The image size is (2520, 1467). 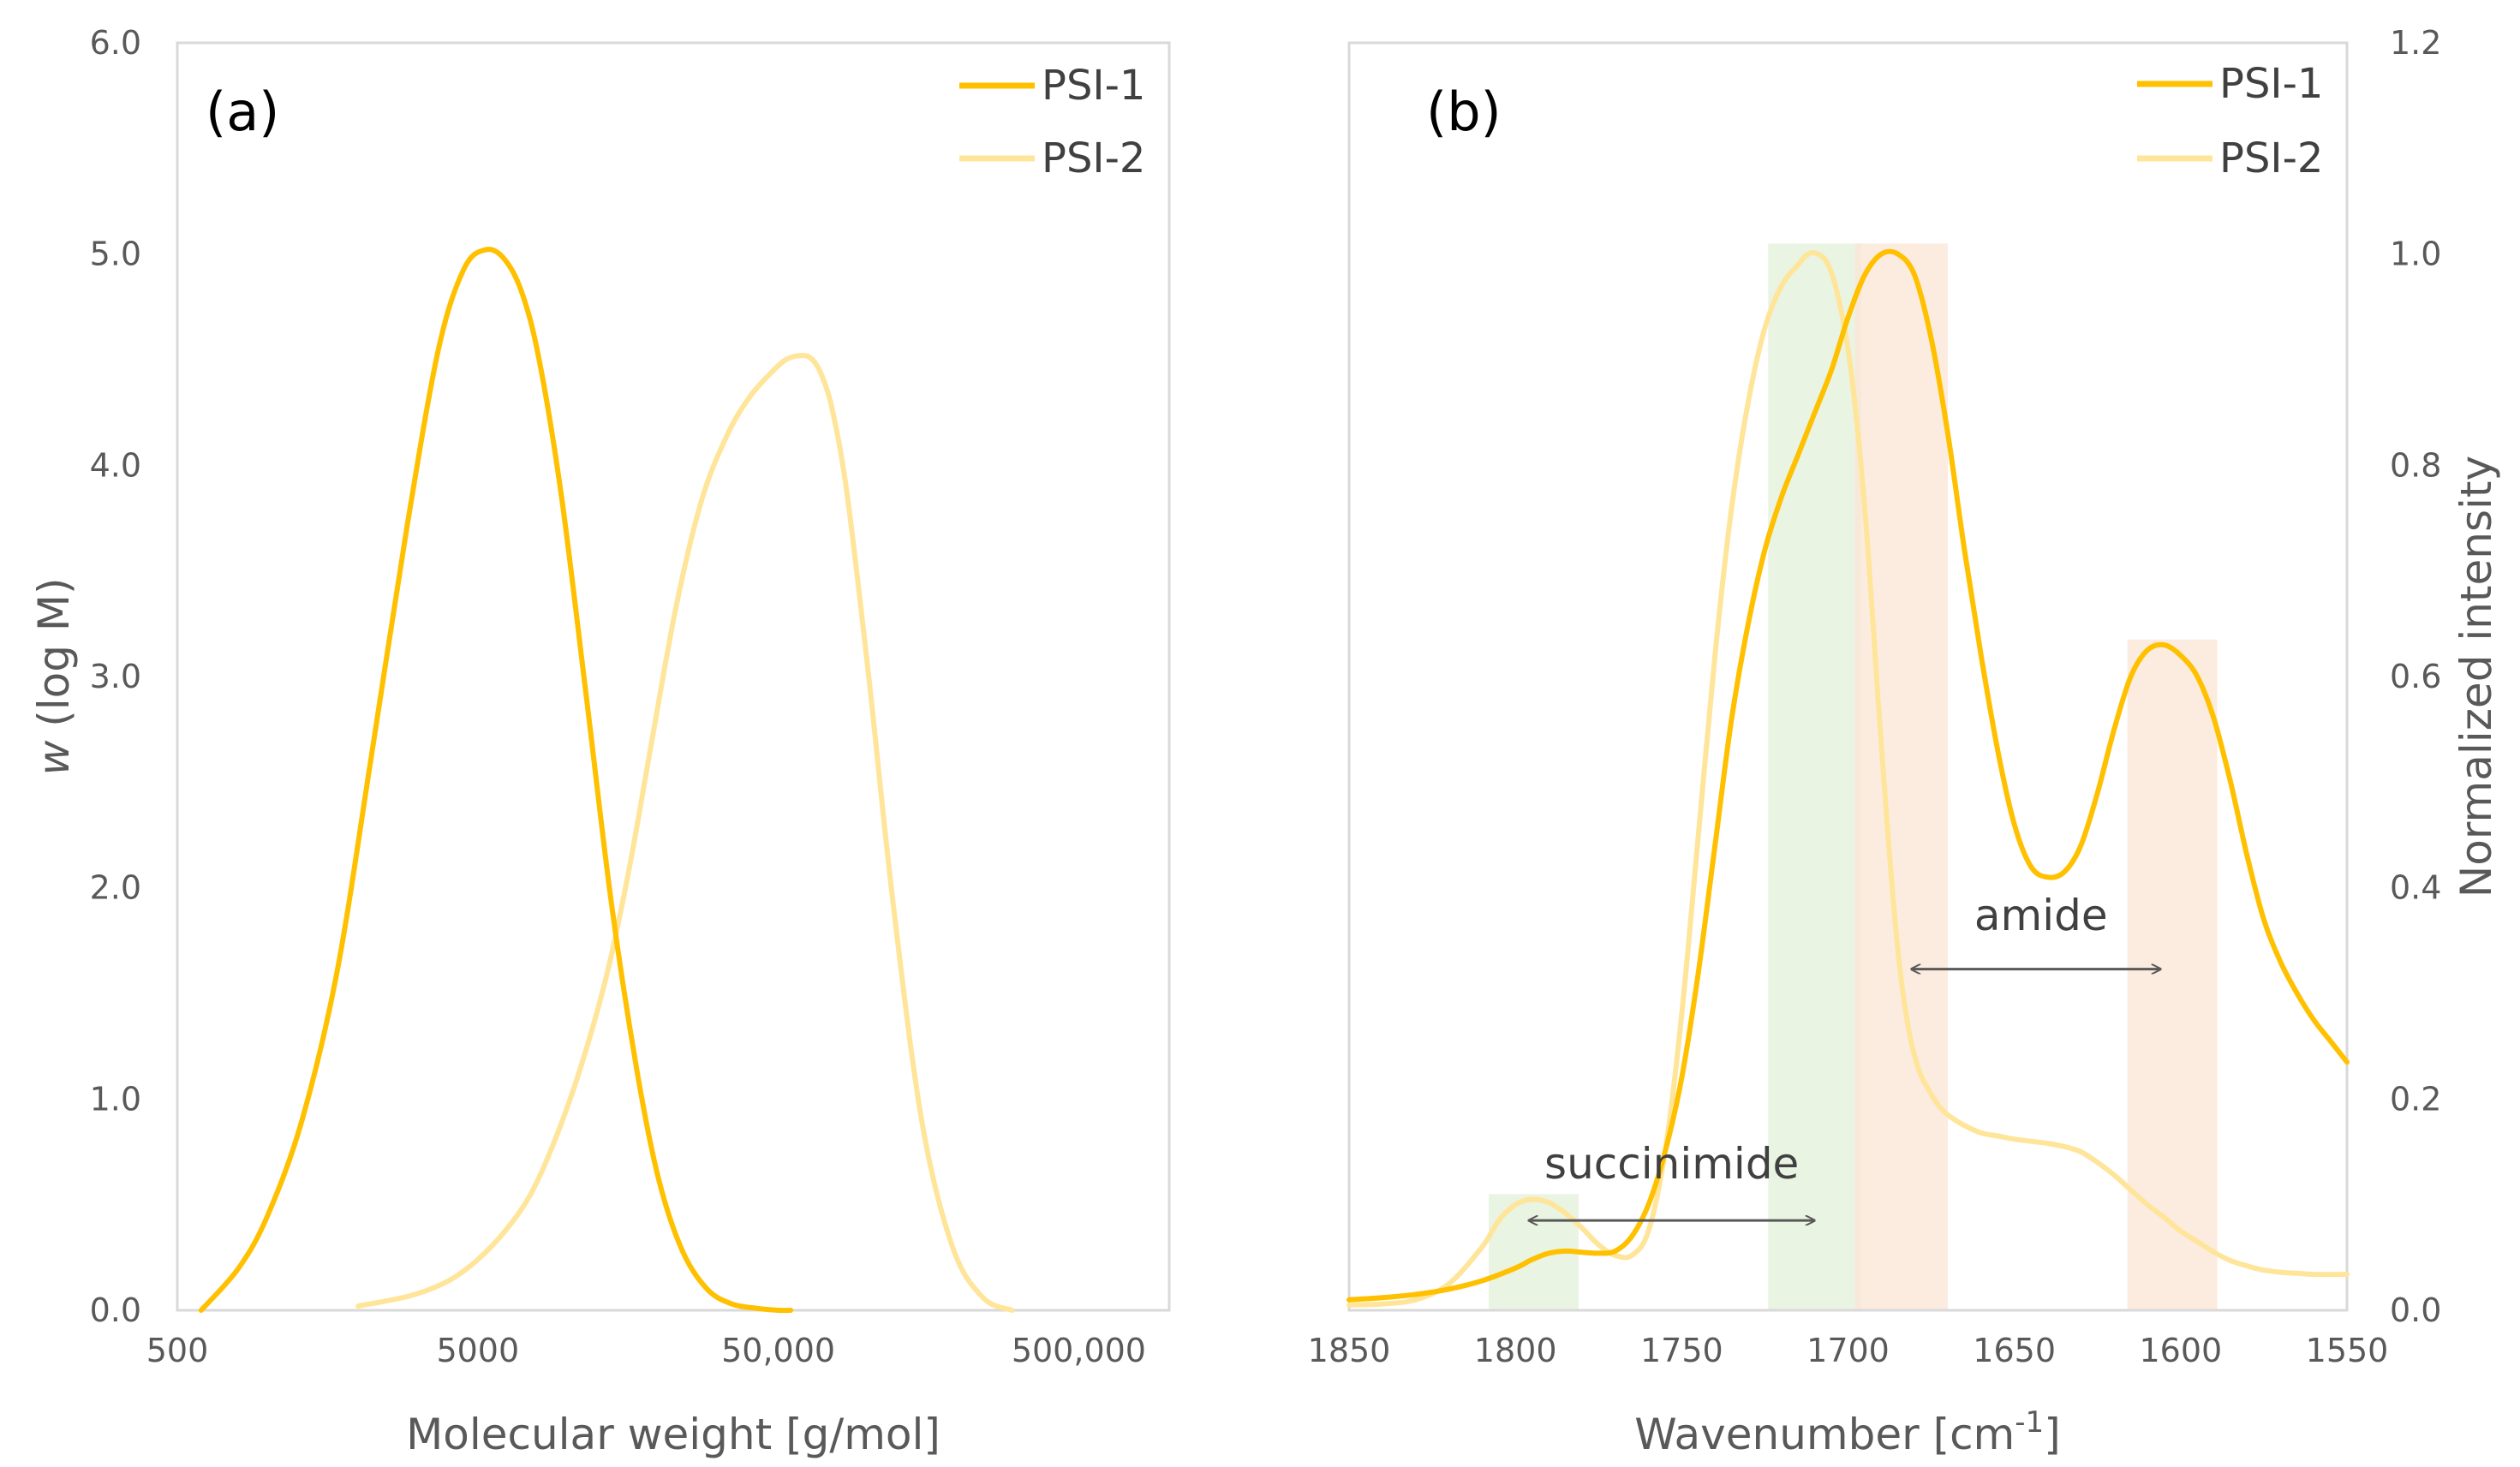 I want to click on y-axis-title-italic: w, so click(x=54, y=758).